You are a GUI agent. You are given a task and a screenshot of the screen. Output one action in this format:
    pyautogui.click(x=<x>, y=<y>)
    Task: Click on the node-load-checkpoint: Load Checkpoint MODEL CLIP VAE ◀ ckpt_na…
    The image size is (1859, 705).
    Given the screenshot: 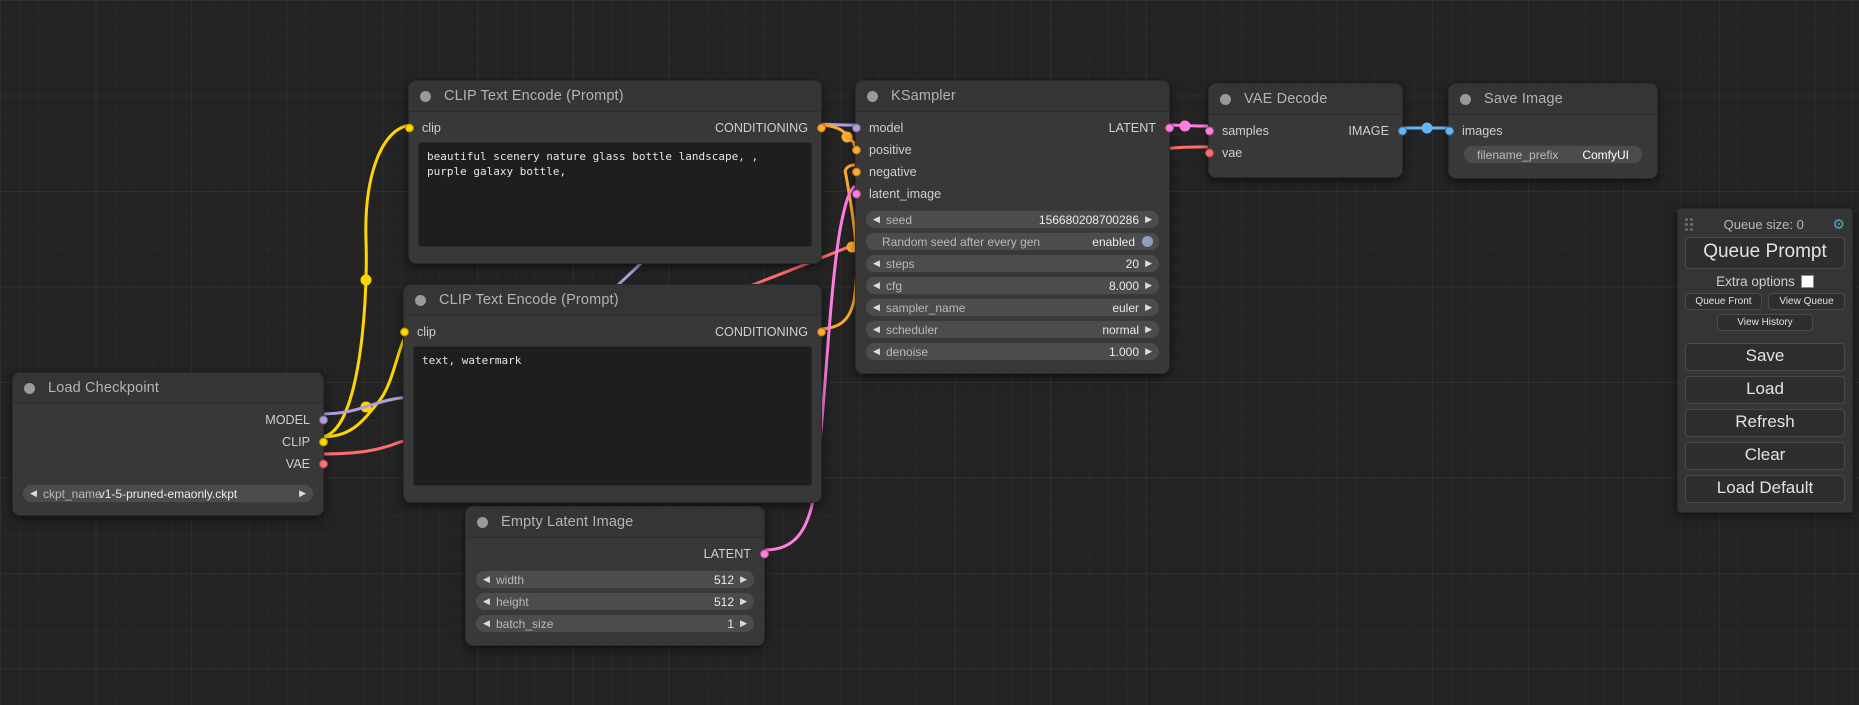 What is the action you would take?
    pyautogui.click(x=170, y=444)
    